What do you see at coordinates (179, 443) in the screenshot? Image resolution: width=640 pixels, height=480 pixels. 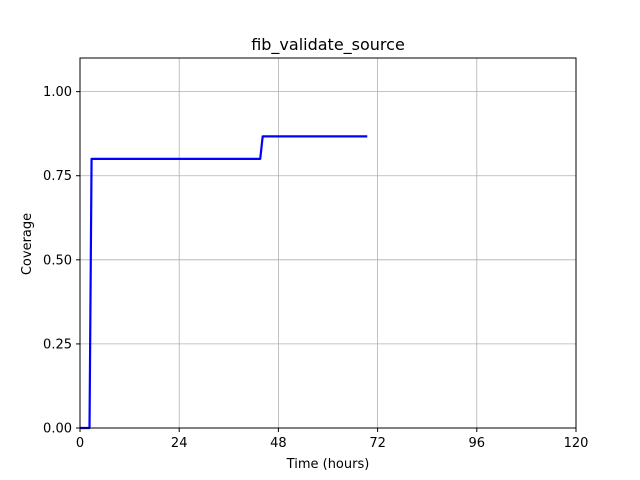 I see `x-tick-label: 24` at bounding box center [179, 443].